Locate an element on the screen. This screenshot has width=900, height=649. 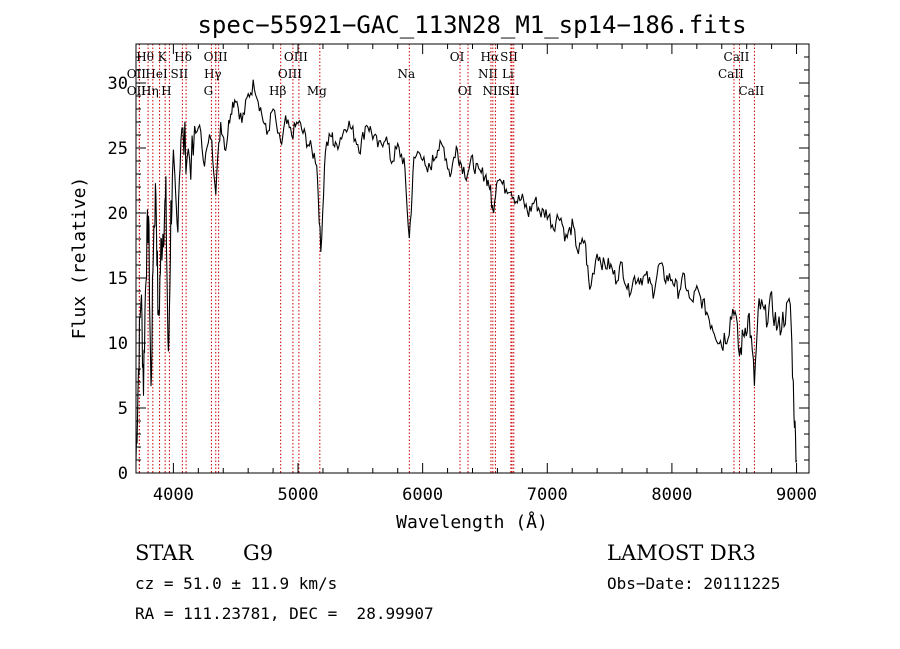
line-marker-label: Hδ is located at coordinates (183, 57).